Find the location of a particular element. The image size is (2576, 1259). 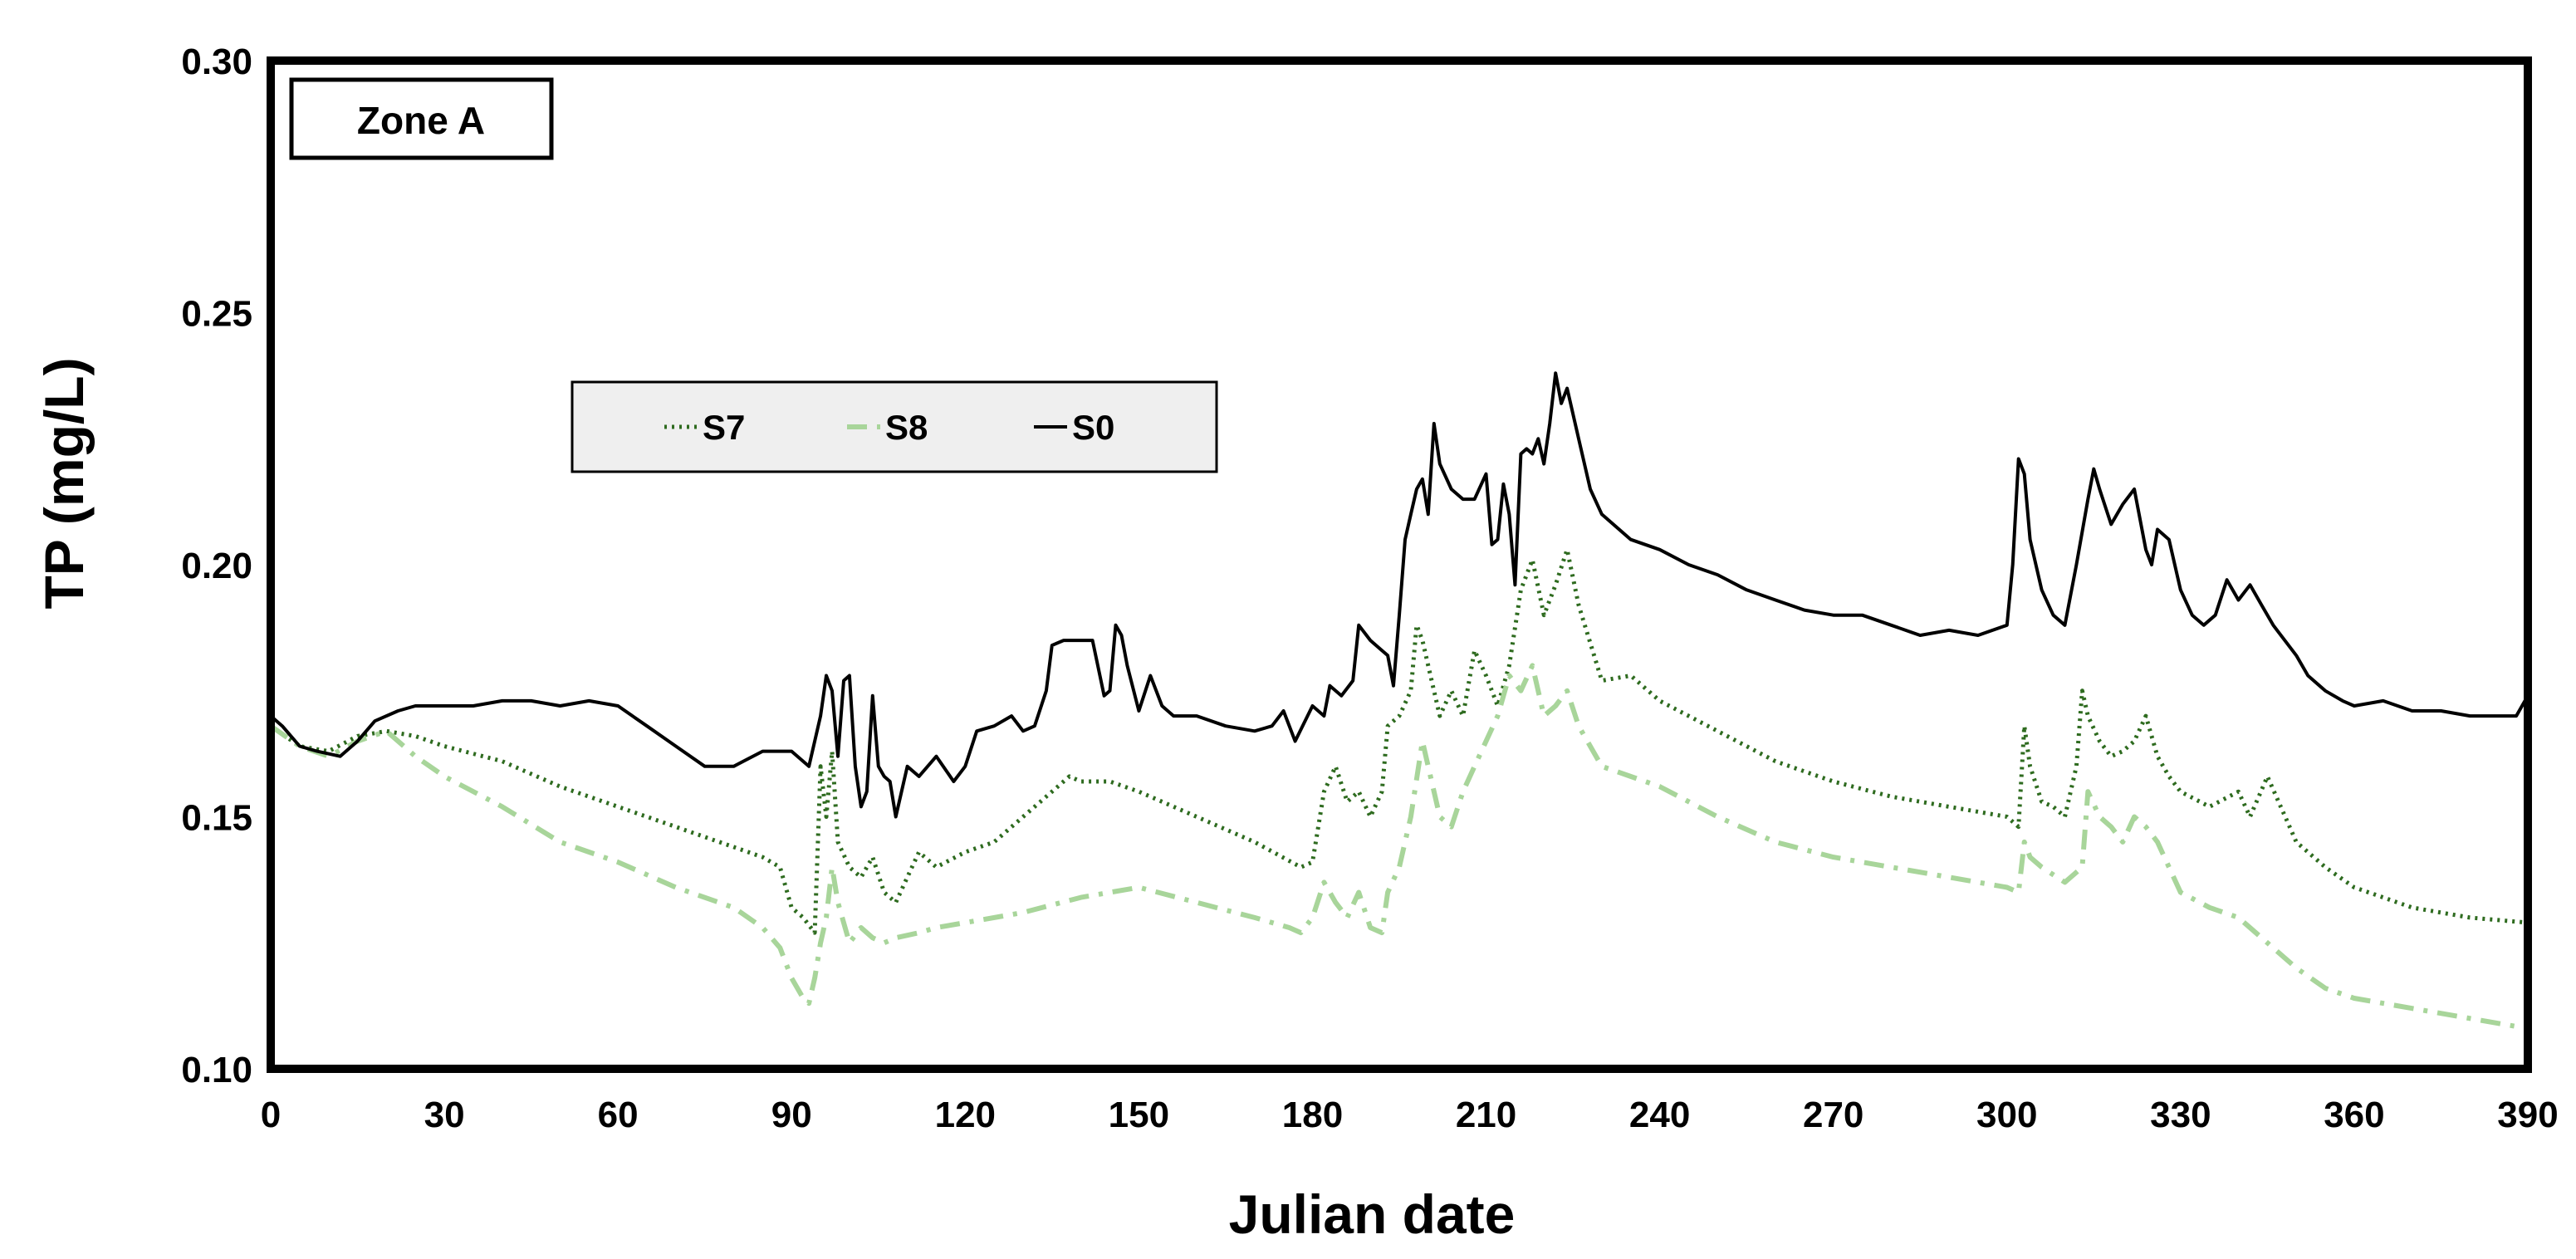

legend-label-s0: S0 is located at coordinates (1093, 427).